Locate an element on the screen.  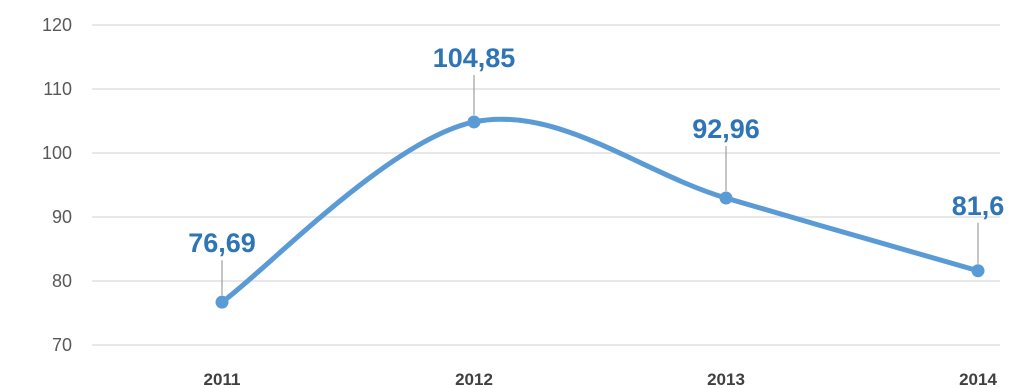
x-tick-label: 2014 is located at coordinates (978, 379).